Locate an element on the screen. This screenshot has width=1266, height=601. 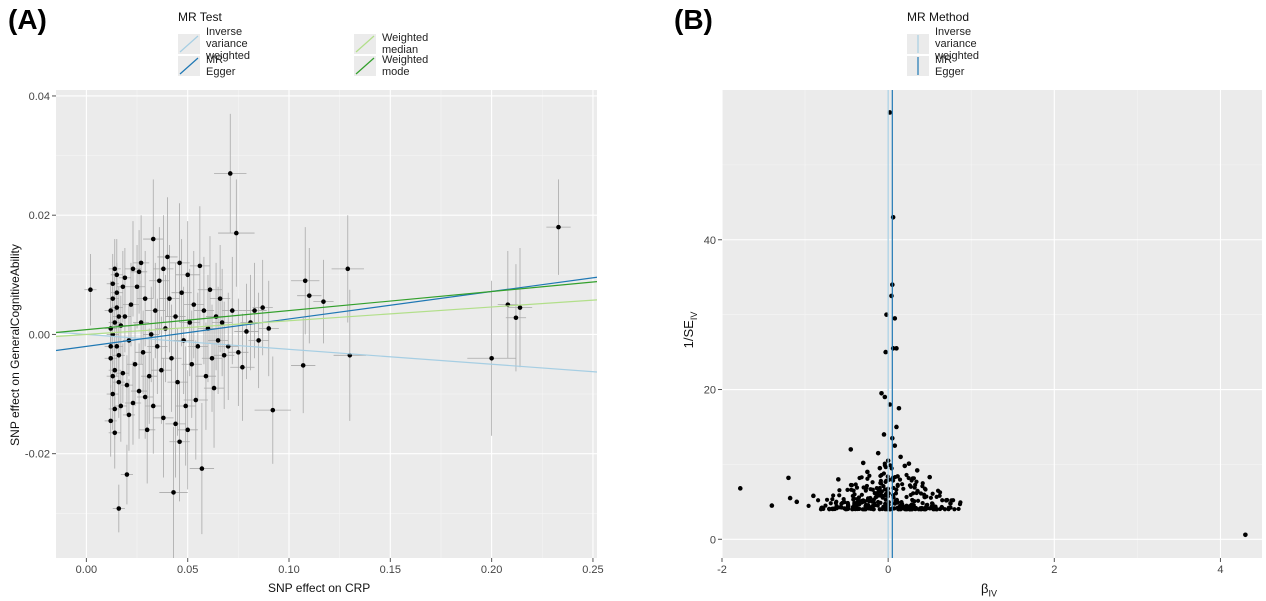
legend-a-key-egger is located at coordinates (189, 66).